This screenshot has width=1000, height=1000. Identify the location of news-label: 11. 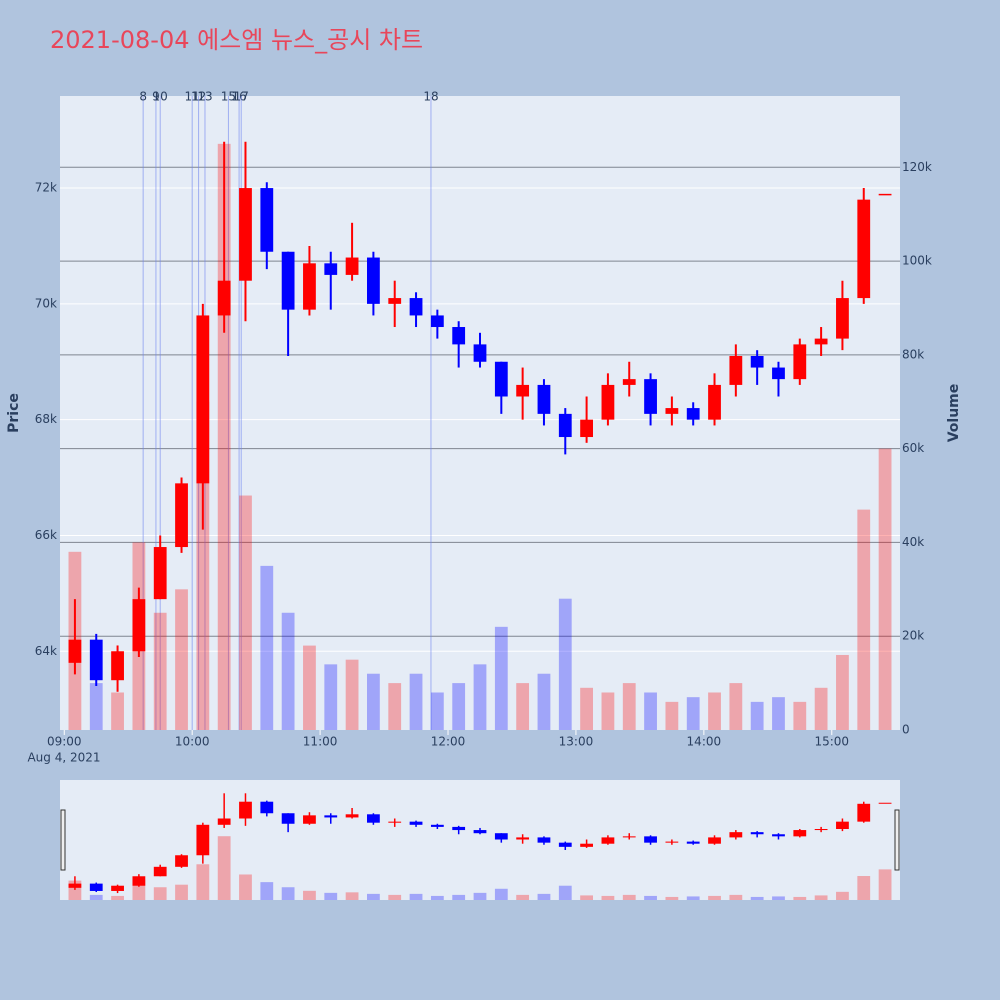
(192, 97).